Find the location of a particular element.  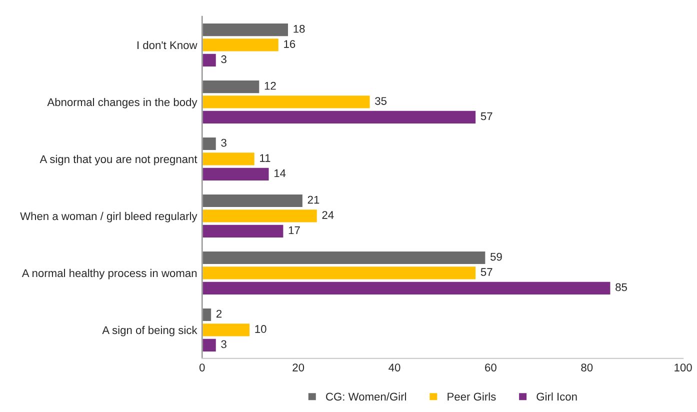

x-tick-label: 60 is located at coordinates (490, 368).